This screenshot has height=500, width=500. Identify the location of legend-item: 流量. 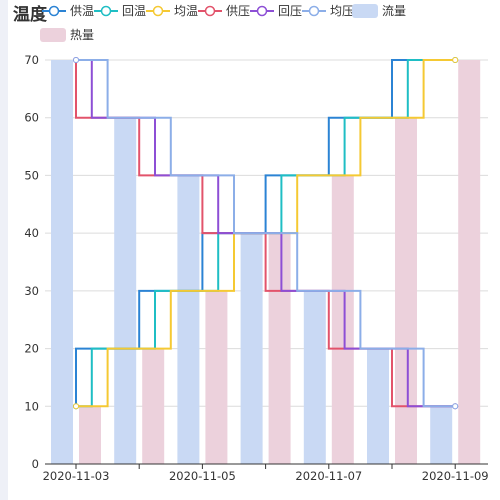
(379, 11).